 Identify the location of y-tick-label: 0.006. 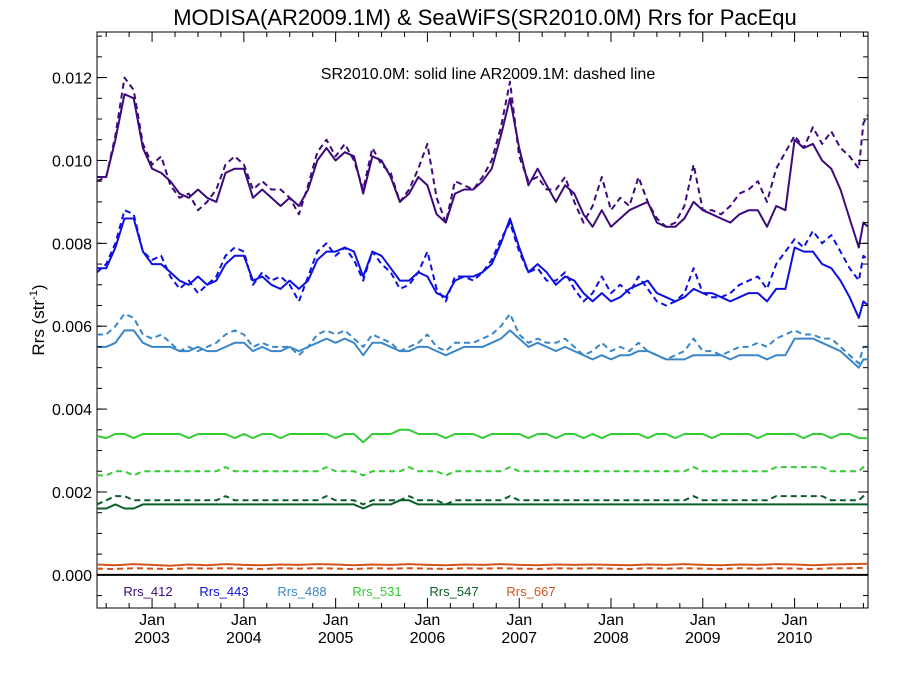
(72, 327).